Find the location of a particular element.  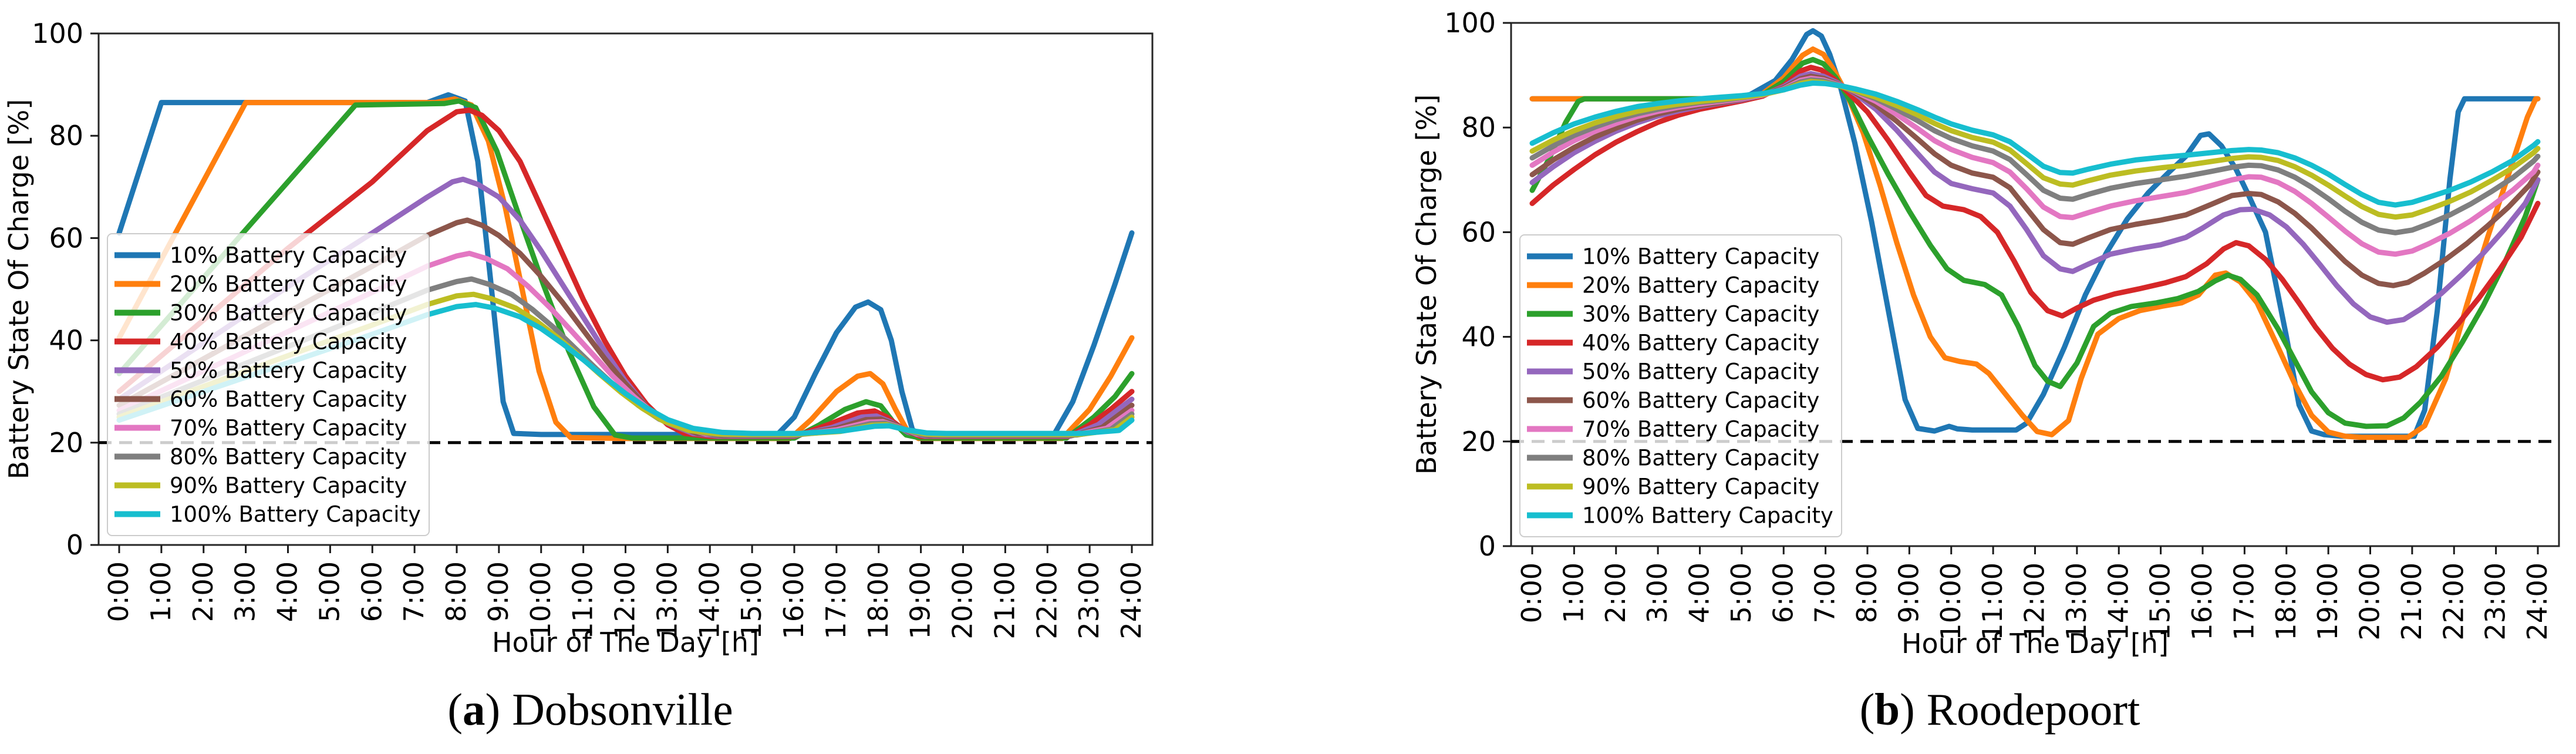

legend-label-90pct: 90% Battery Capacity is located at coordinates (1700, 487).